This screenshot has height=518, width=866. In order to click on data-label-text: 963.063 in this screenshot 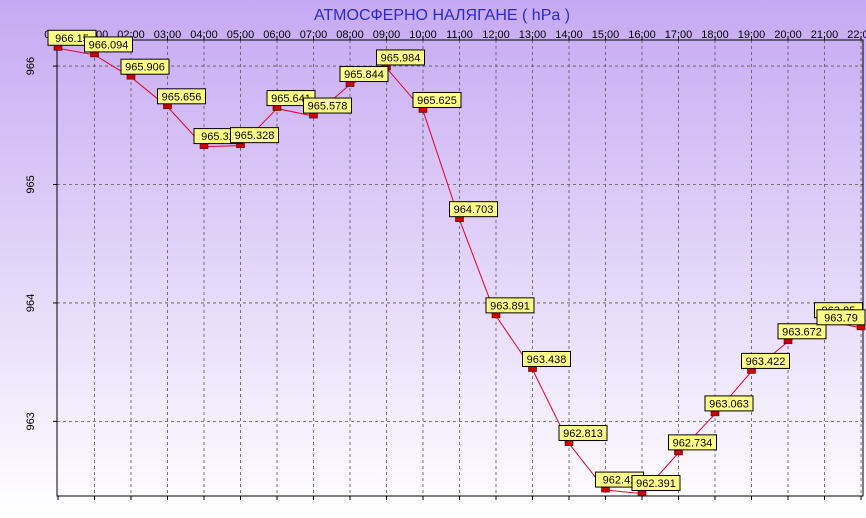, I will do `click(729, 404)`.